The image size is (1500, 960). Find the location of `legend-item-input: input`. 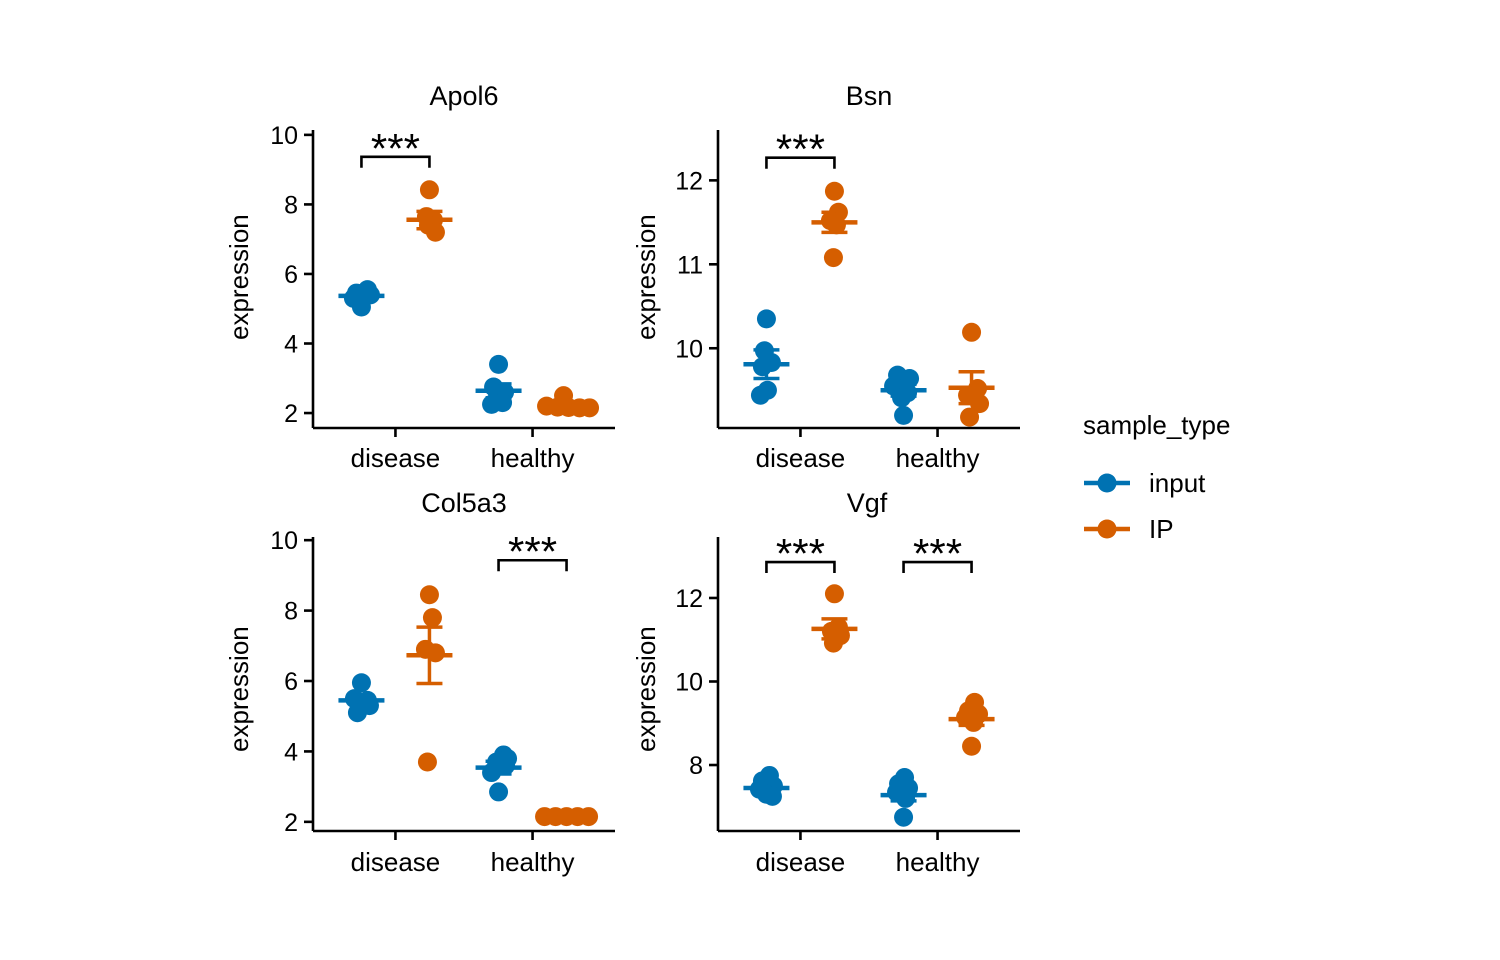

legend-item-input: input is located at coordinates (1156, 483).